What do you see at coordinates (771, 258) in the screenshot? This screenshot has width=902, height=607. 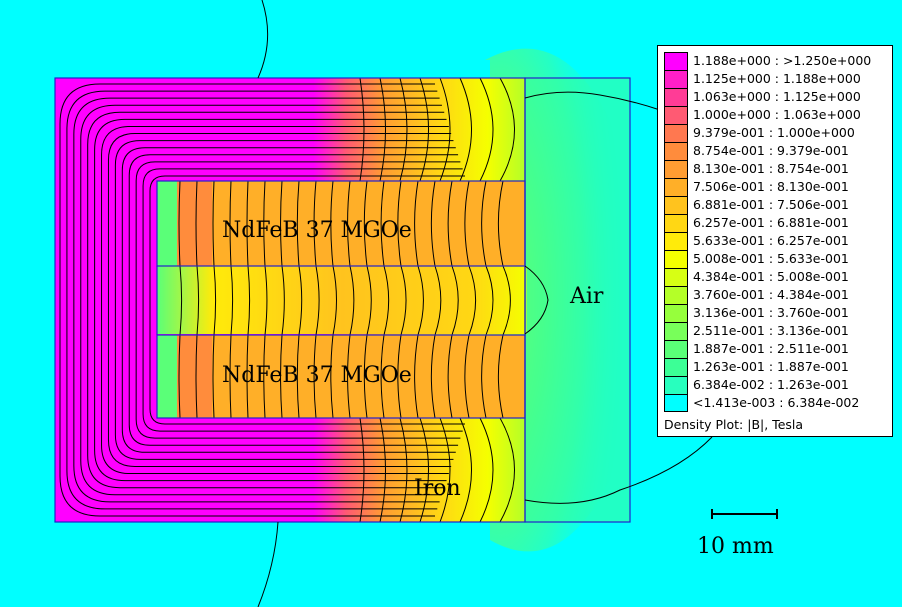 I see `legend-range-label: 5.008e-001 : 5.633e-001` at bounding box center [771, 258].